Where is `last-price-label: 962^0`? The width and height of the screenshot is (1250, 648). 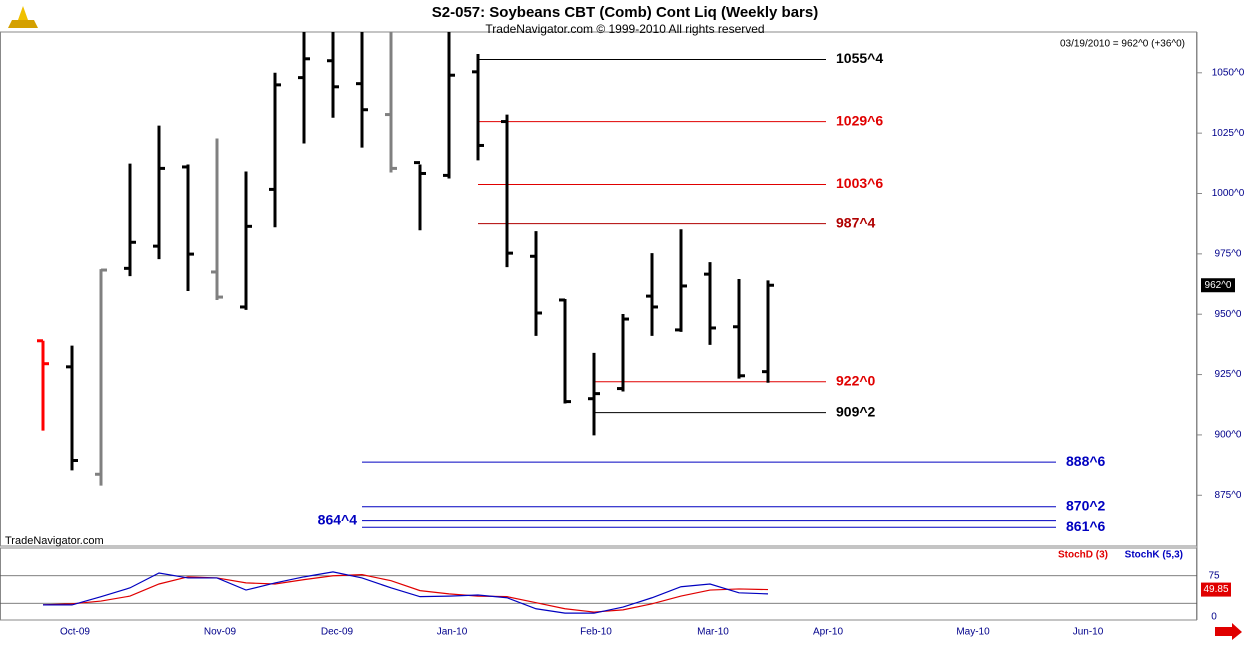 last-price-label: 962^0 is located at coordinates (1218, 285).